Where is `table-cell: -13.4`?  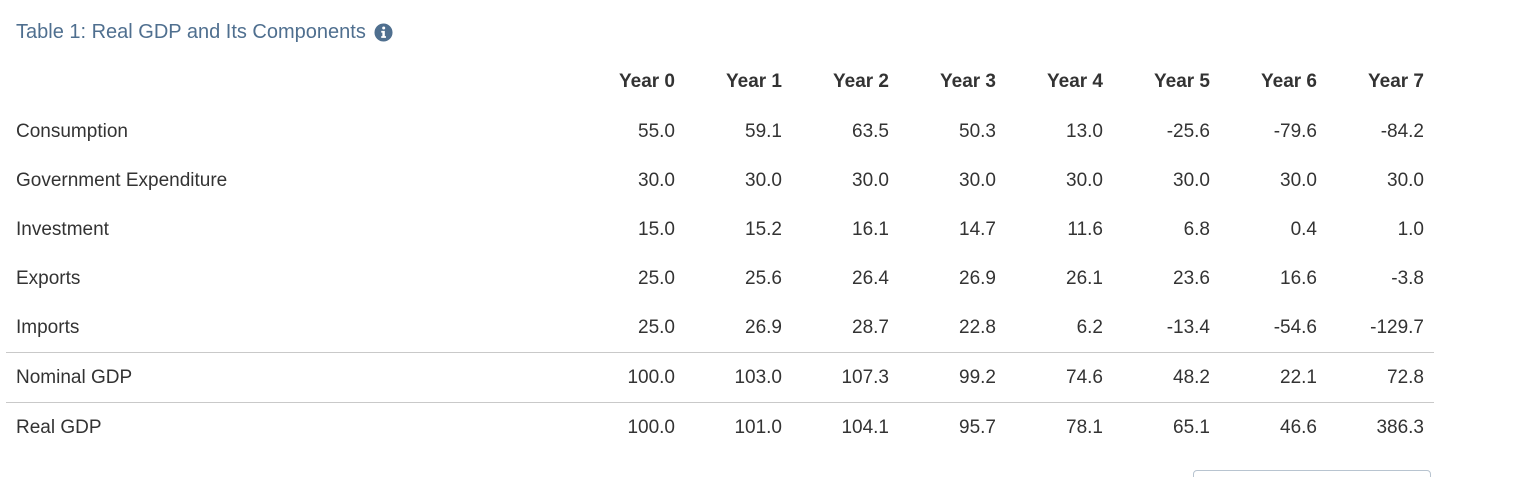
table-cell: -13.4 is located at coordinates (1188, 327).